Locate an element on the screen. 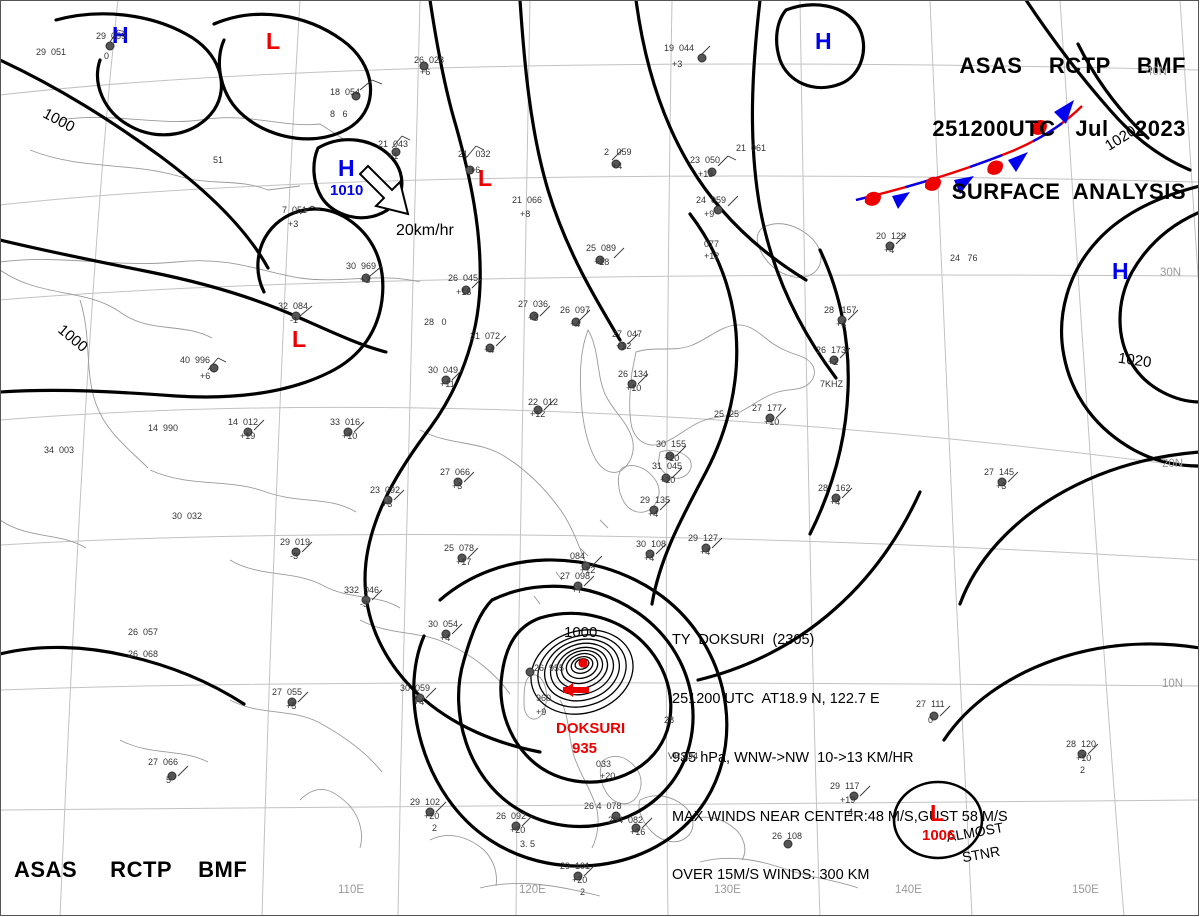  station-plot-text: 2 059 is located at coordinates (618, 152).